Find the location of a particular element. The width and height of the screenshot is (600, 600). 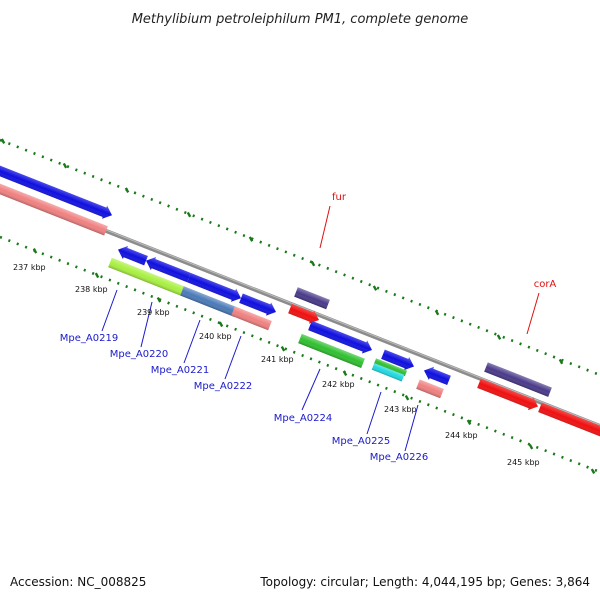

gene-box-cyan-mpe-a0225 is located at coordinates (388, 372).